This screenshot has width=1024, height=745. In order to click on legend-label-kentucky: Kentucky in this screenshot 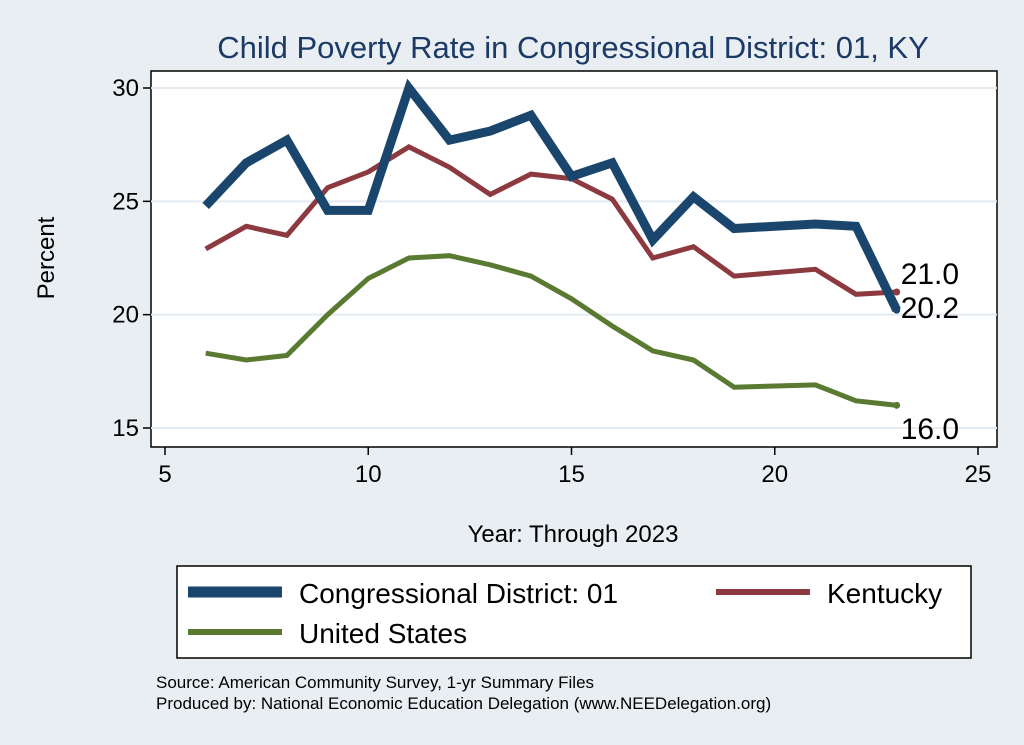, I will do `click(884, 593)`.